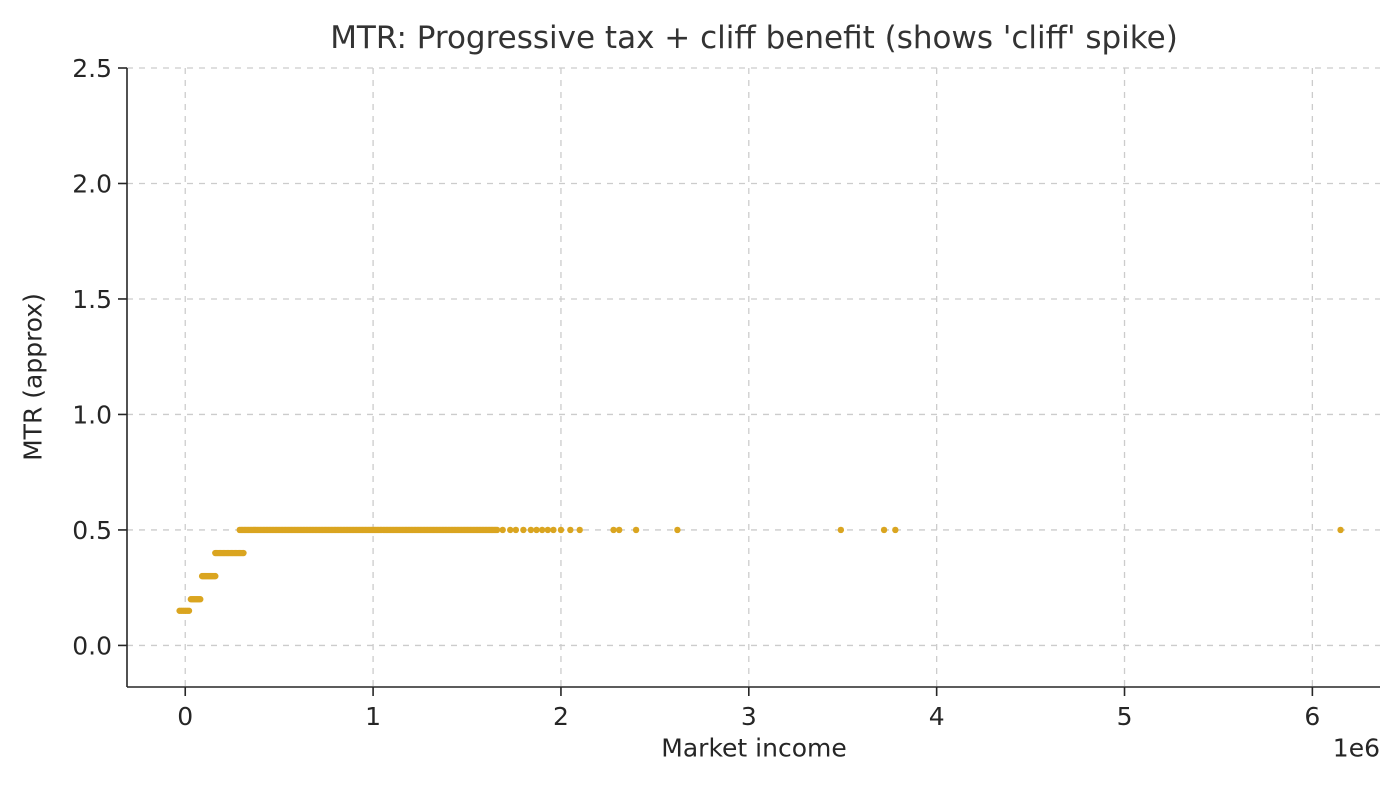  Describe the element at coordinates (1312, 716) in the screenshot. I see `x-tick-label: 6` at that location.